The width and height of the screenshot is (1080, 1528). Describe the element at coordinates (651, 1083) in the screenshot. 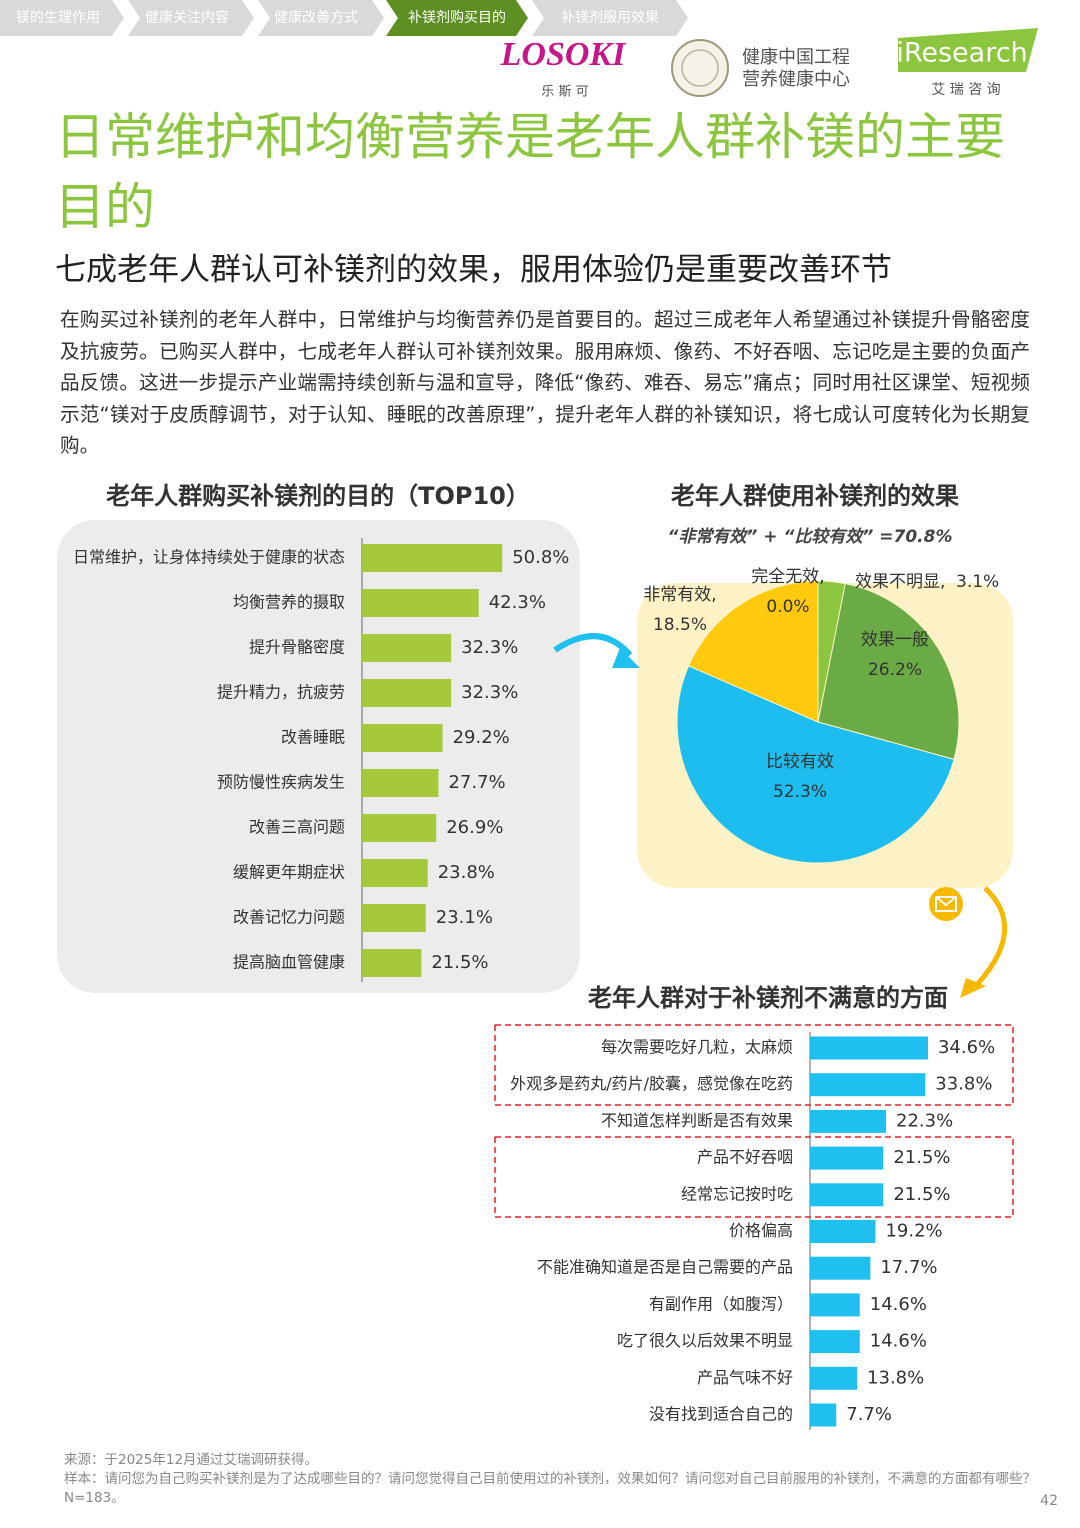

I see `category-label: 外观多是药丸/药片/胶囊，感觉像在吃药` at that location.